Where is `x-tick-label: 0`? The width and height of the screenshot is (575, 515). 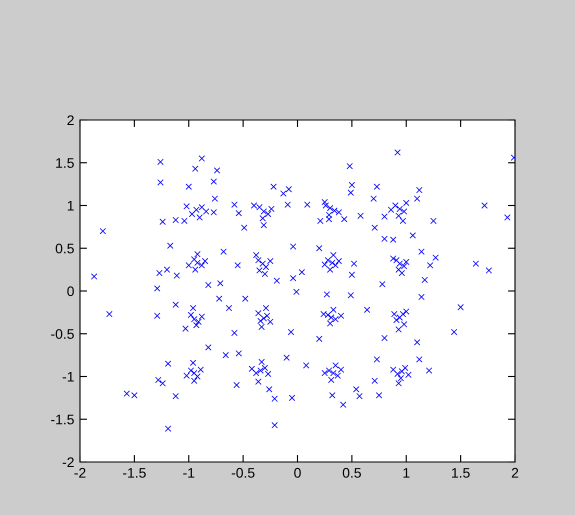 x-tick-label: 0 is located at coordinates (297, 473).